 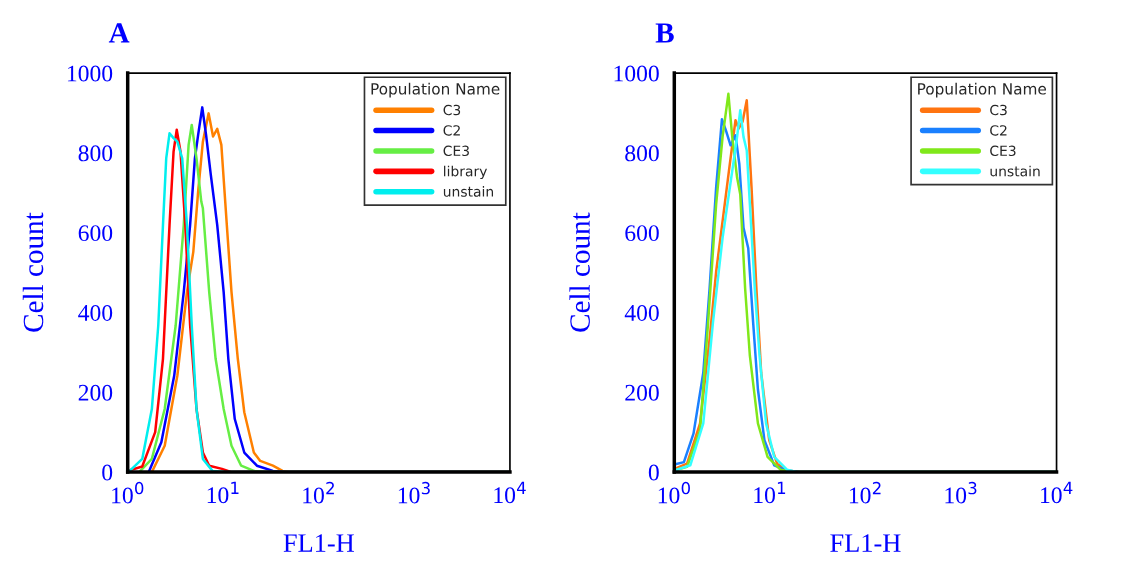 I want to click on legend-label: library, so click(x=465, y=172).